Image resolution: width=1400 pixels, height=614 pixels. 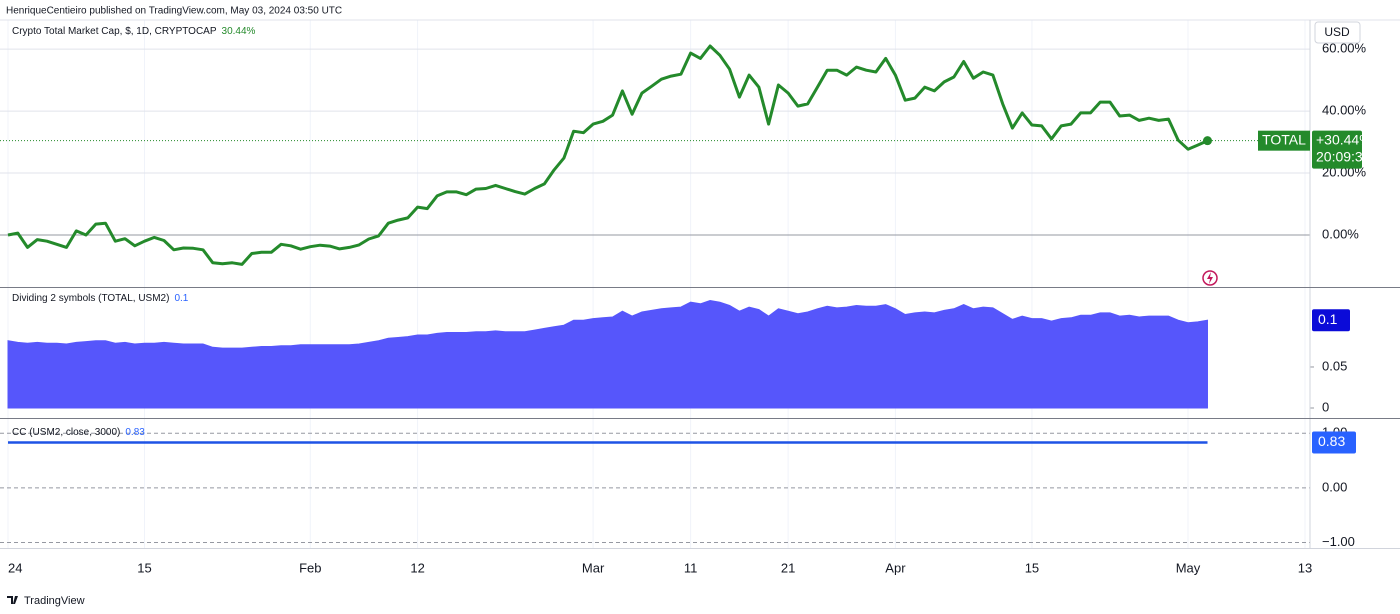 I want to click on x-tick-label: Feb, so click(x=310, y=567).